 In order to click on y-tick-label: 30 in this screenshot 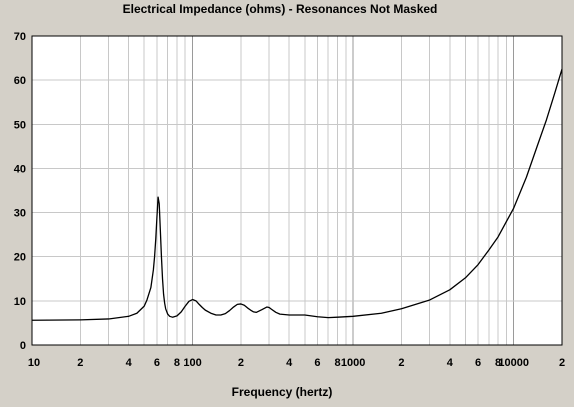, I will do `click(20, 214)`.